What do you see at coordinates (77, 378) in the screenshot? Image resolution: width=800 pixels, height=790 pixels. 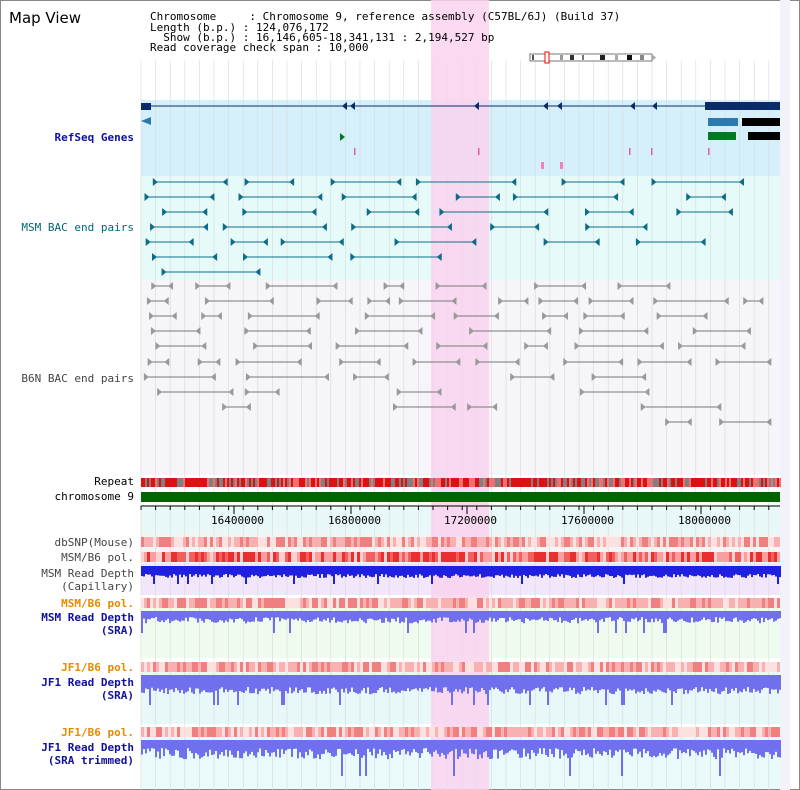 I see `label-b6n-bac: B6N BAC end pairs` at bounding box center [77, 378].